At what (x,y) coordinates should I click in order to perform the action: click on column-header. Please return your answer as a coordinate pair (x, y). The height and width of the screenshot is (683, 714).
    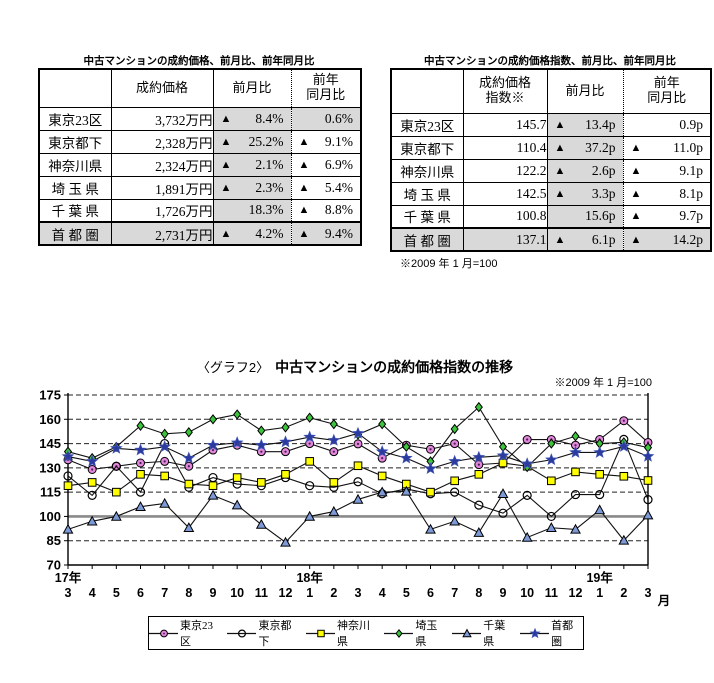
    Looking at the image, I should click on (427, 91).